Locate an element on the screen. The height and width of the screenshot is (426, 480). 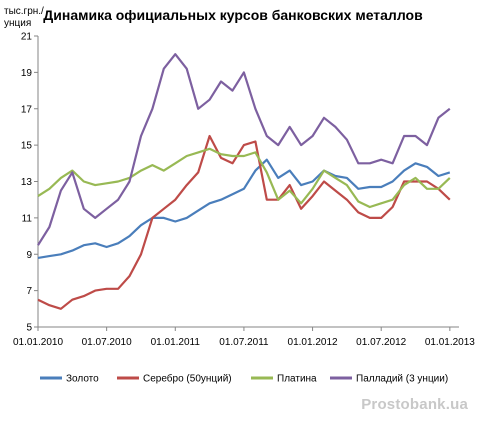
y-tick-label: 15 is located at coordinates (27, 146).